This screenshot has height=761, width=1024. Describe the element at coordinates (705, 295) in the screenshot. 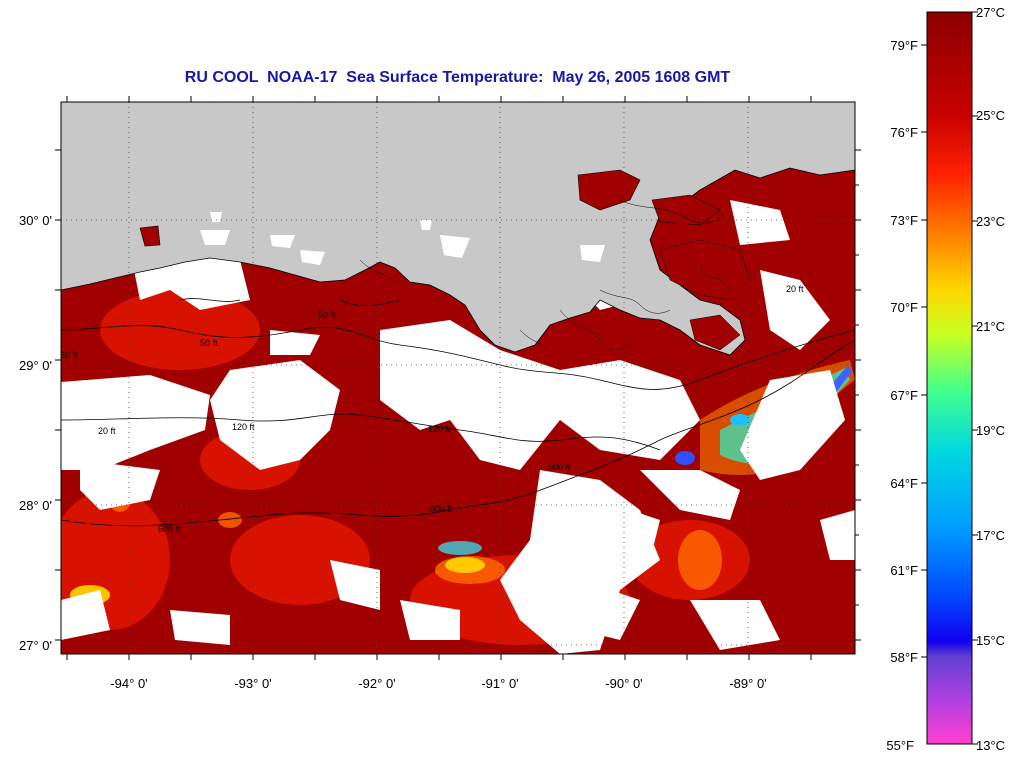

I see `delta-water` at that location.